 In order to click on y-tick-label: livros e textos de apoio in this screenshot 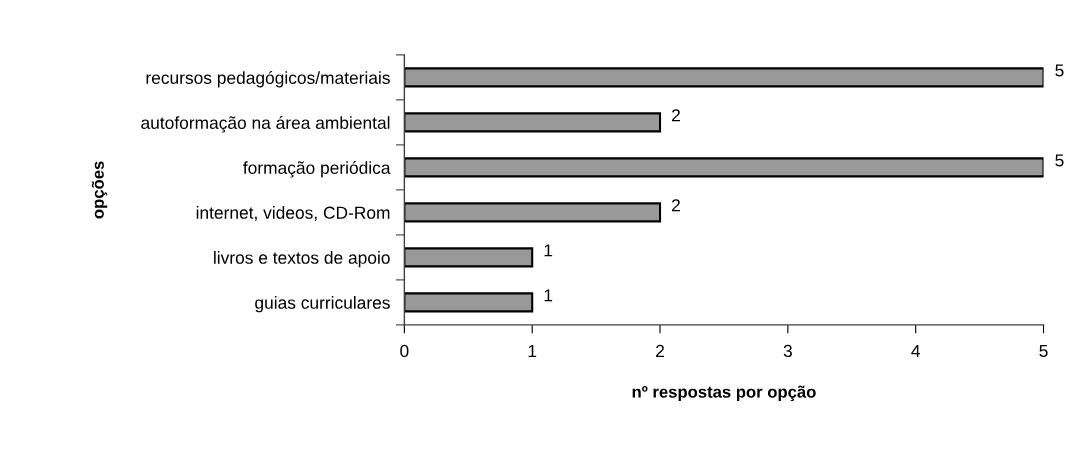, I will do `click(302, 259)`.